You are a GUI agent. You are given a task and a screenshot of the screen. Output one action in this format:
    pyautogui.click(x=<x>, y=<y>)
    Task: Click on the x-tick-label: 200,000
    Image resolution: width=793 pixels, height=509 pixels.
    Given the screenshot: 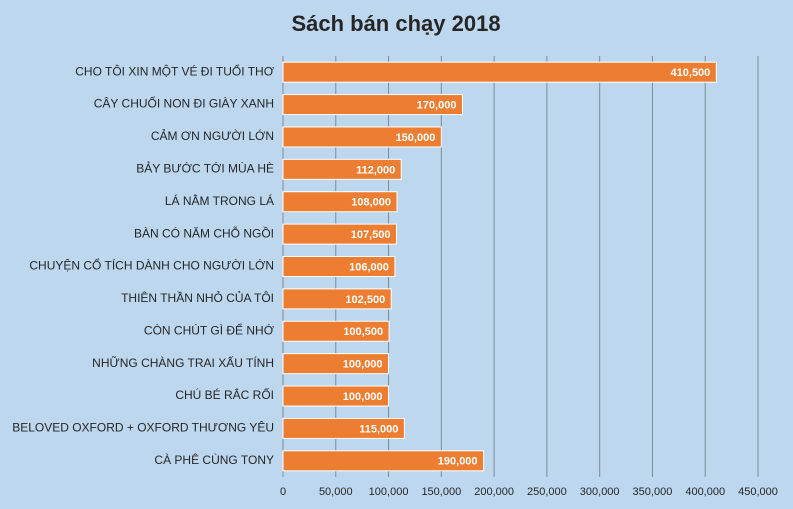 What is the action you would take?
    pyautogui.click(x=494, y=492)
    